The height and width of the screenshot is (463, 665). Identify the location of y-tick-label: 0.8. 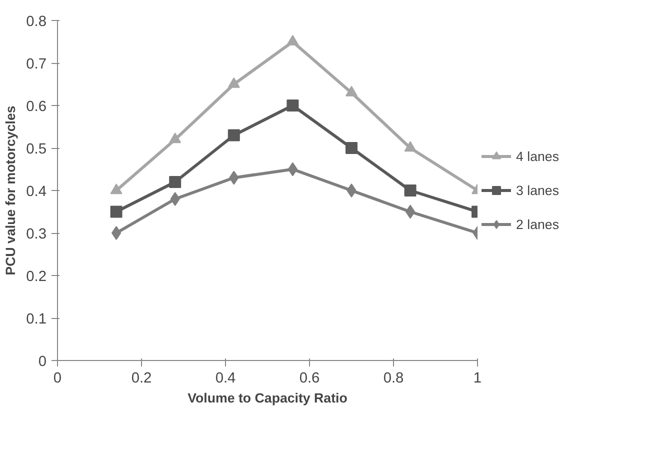
(36, 22).